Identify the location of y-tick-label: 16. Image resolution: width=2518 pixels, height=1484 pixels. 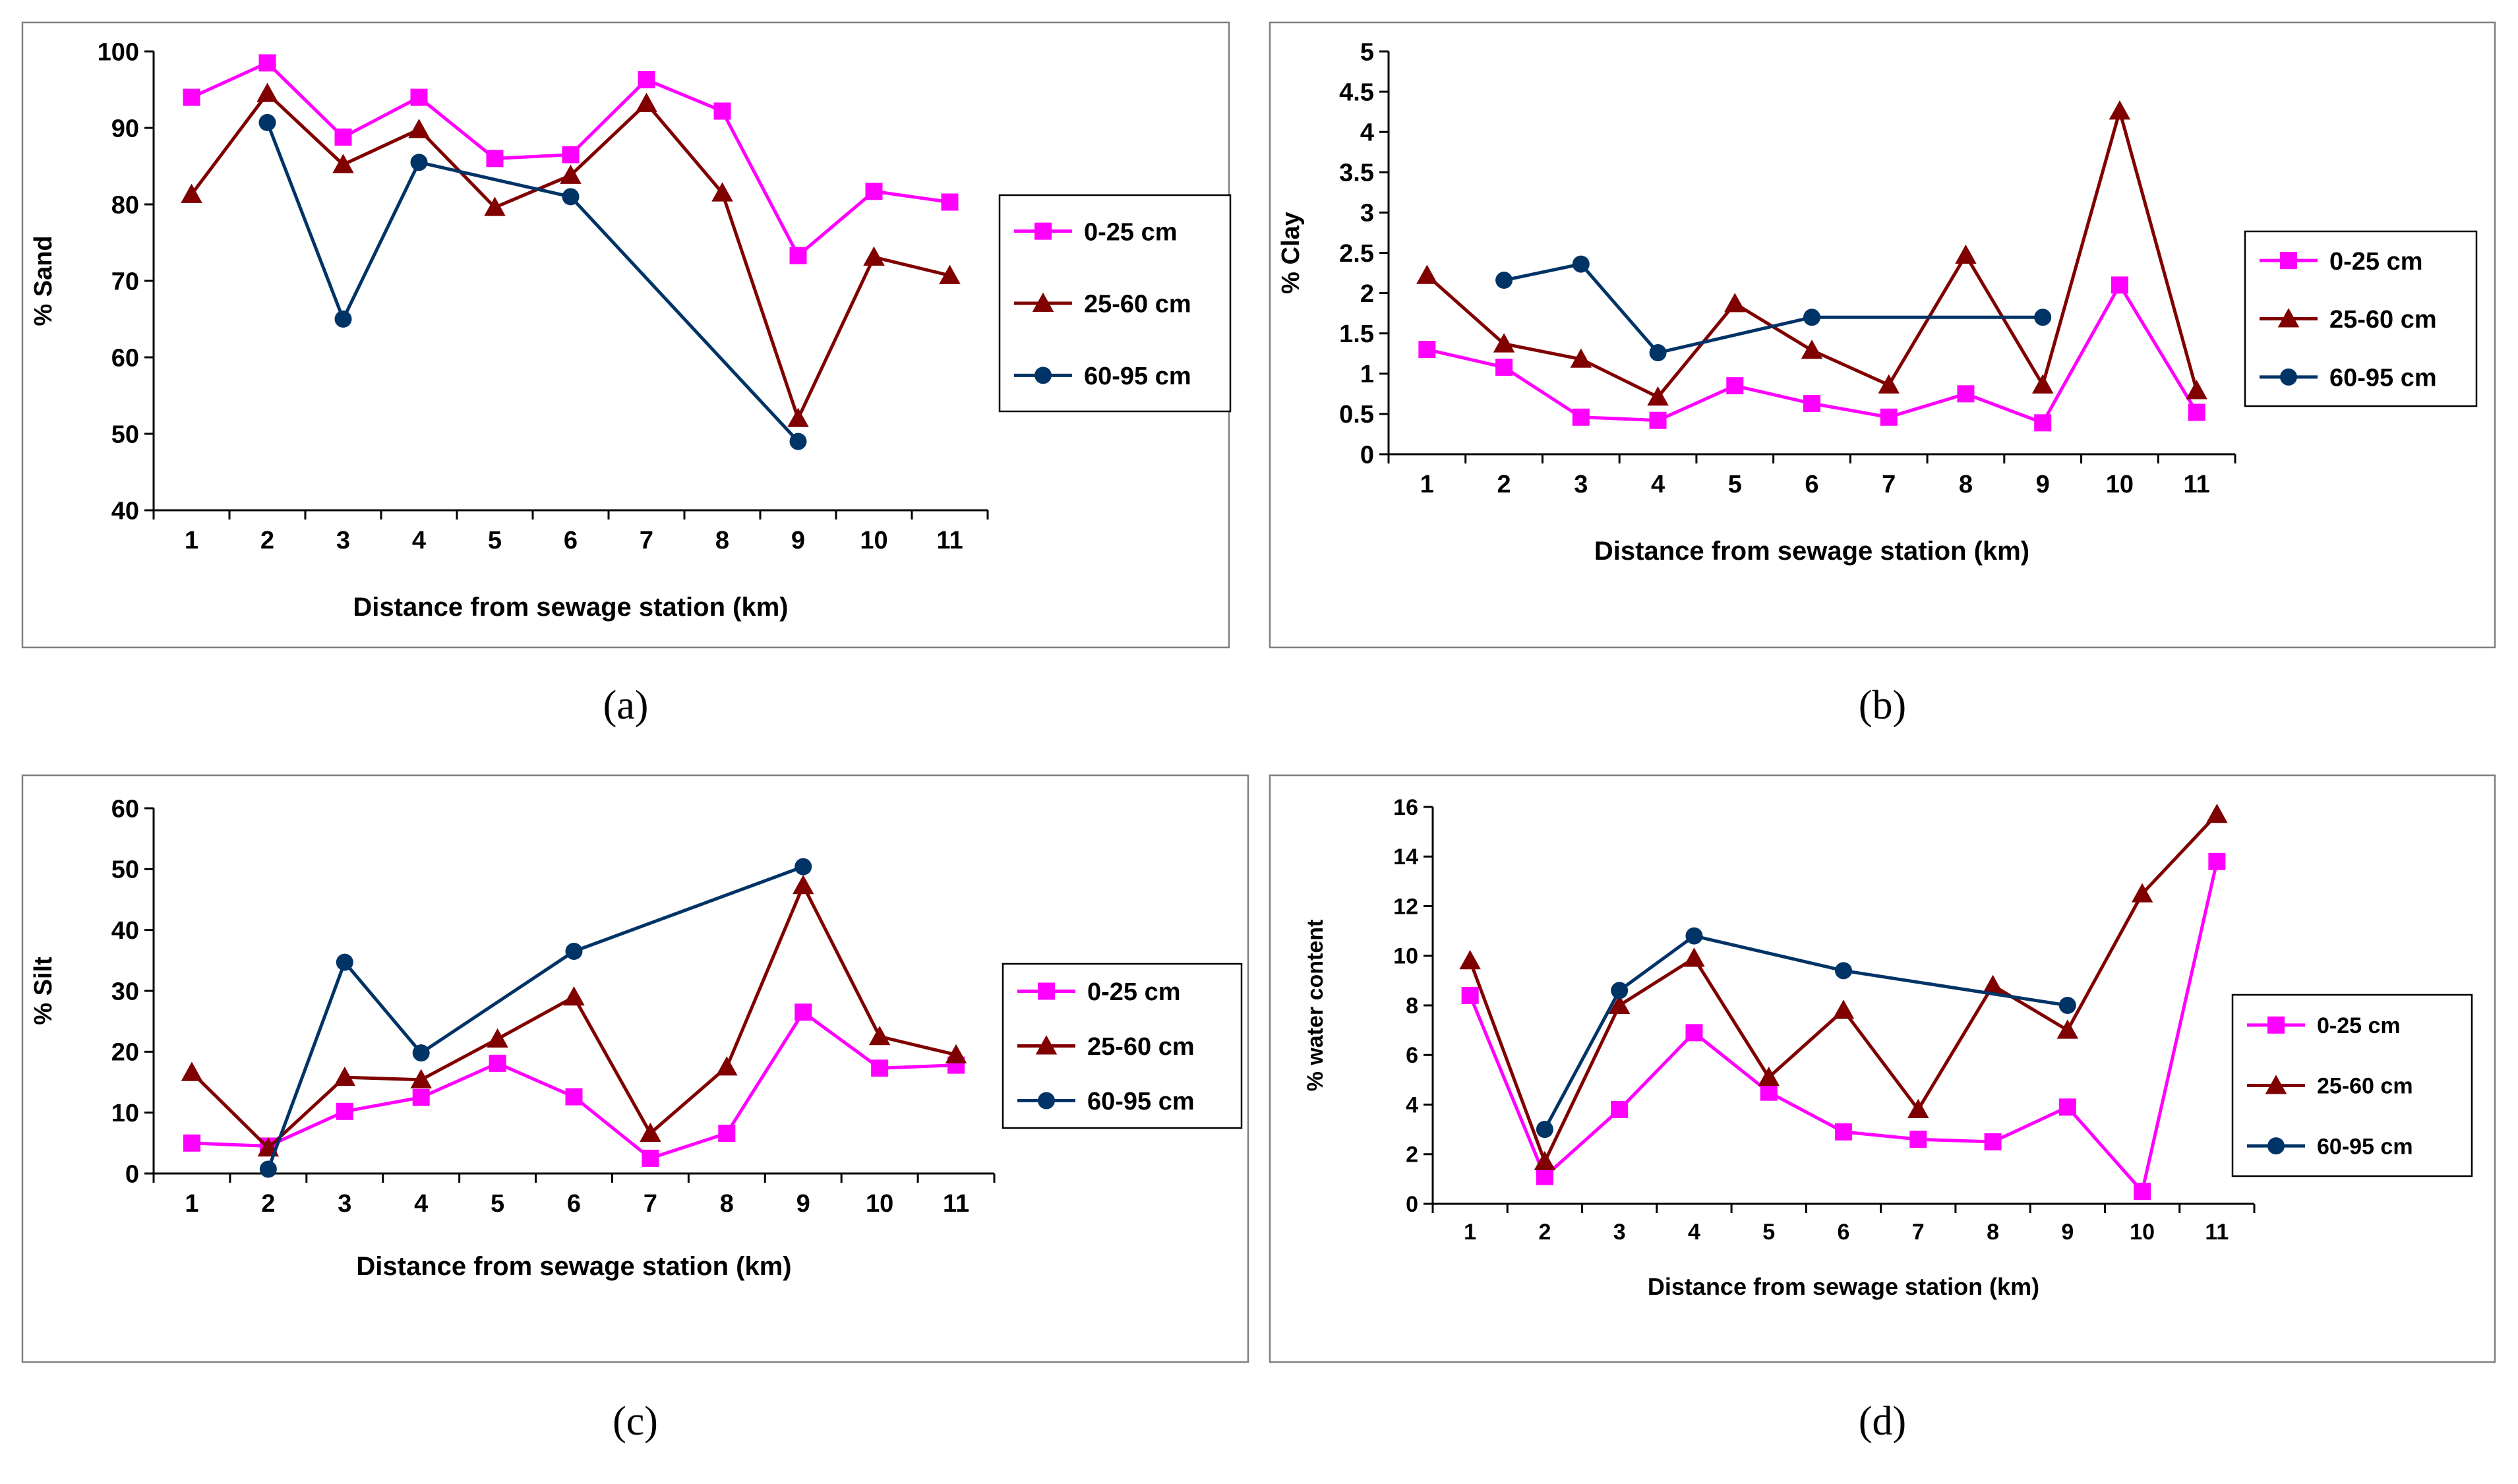
(1405, 808).